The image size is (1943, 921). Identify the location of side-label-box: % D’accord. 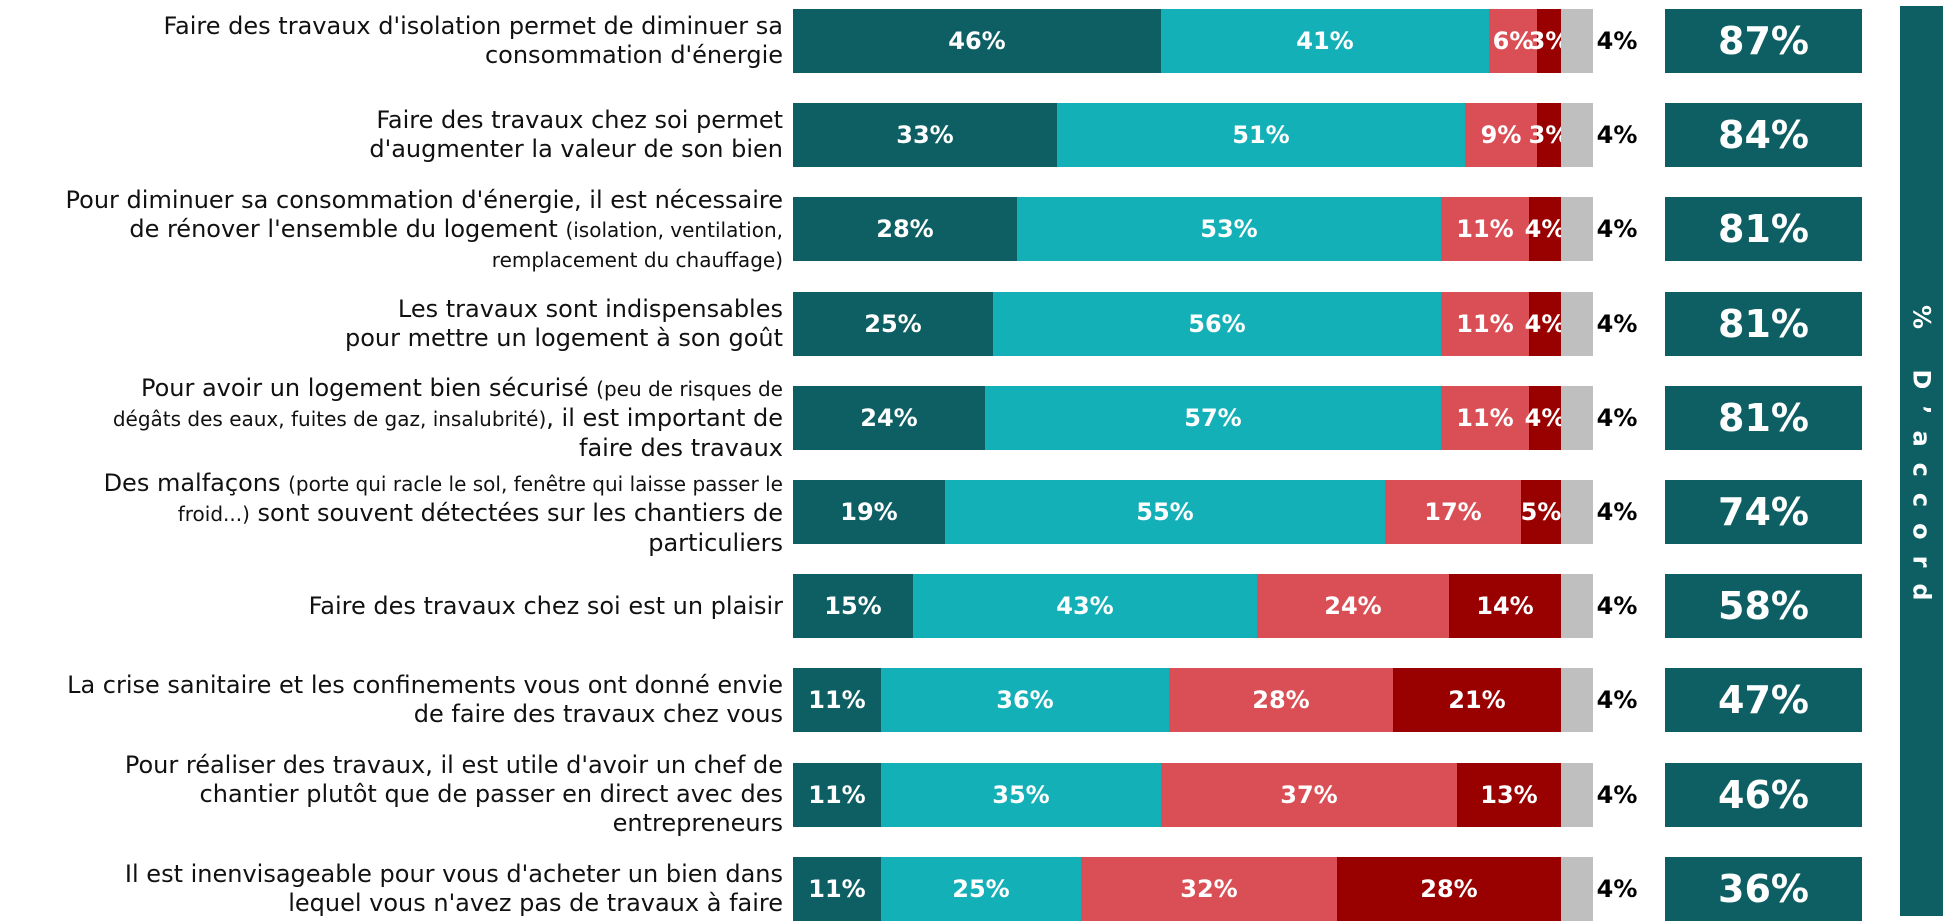
(1921, 461).